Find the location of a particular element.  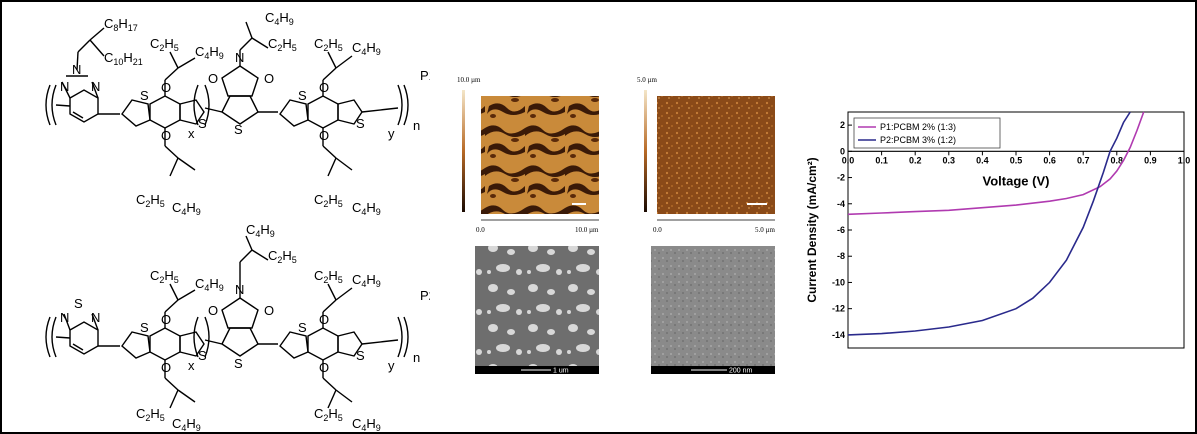

afm-p1-axis-end: 10.0 µm is located at coordinates (587, 230).